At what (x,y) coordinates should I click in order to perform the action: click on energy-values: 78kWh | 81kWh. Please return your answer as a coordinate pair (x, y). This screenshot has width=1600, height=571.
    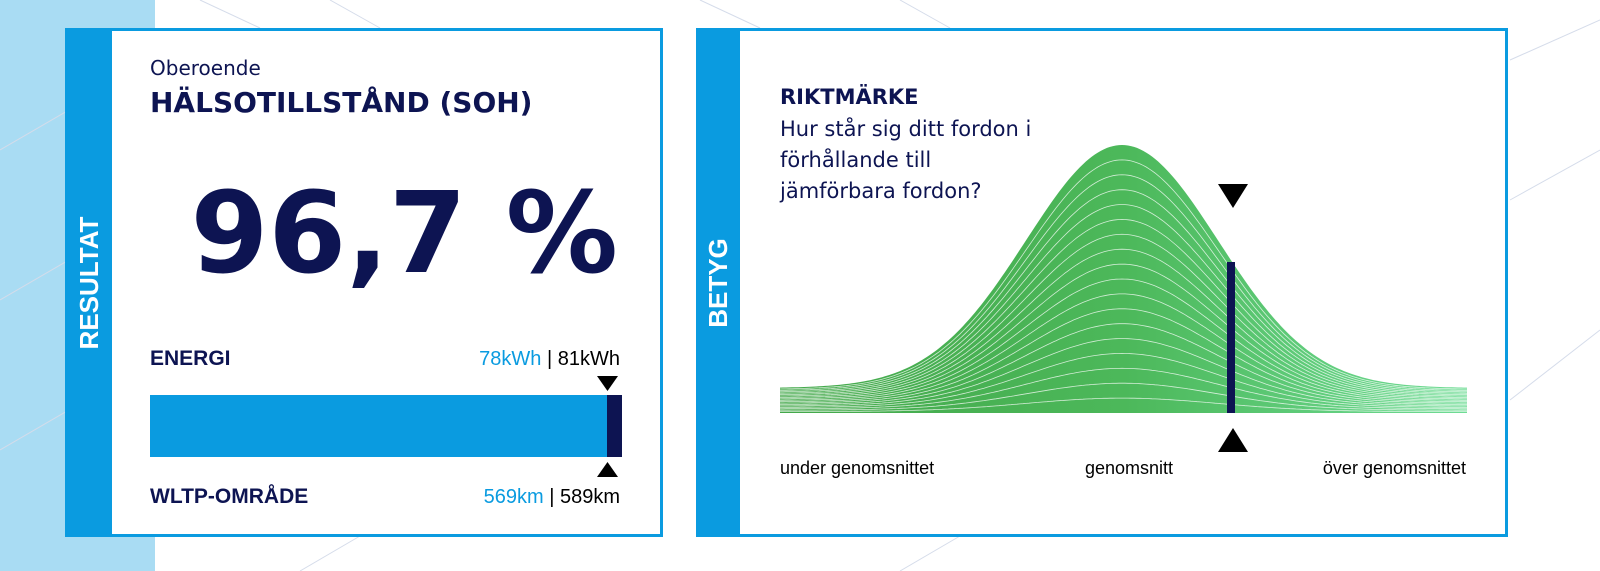
    Looking at the image, I should click on (549, 359).